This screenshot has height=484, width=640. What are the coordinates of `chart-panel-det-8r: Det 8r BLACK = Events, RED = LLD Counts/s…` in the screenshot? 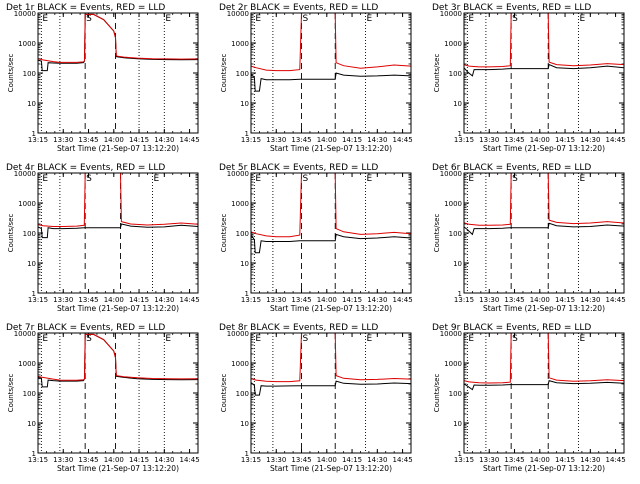 It's located at (319, 400).